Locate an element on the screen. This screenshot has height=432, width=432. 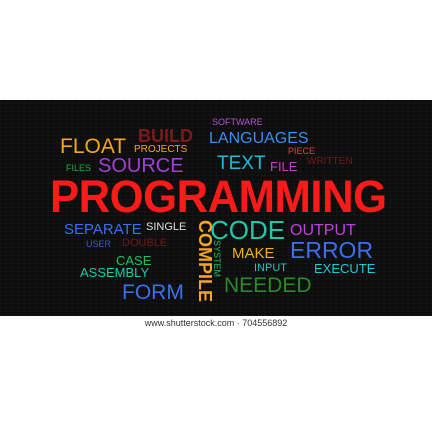
word-form: FORM is located at coordinates (153, 292).